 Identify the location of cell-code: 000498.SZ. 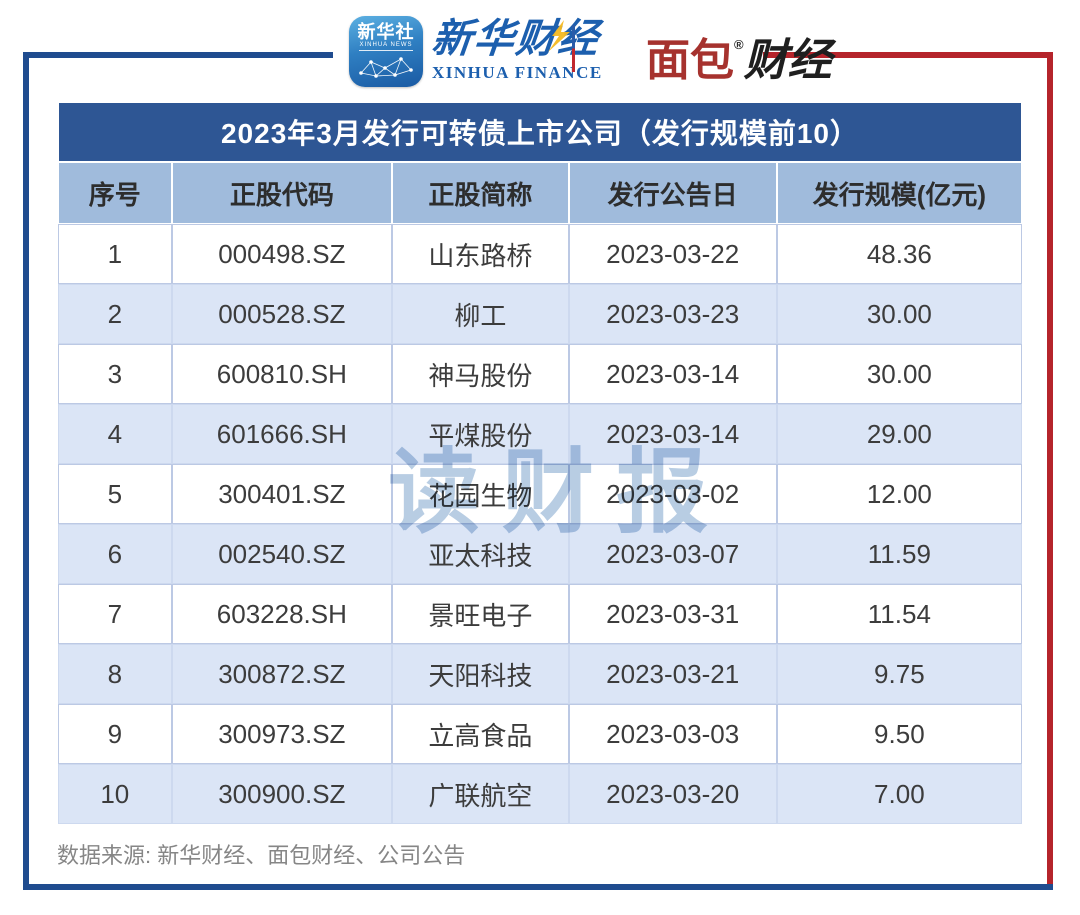
(282, 254).